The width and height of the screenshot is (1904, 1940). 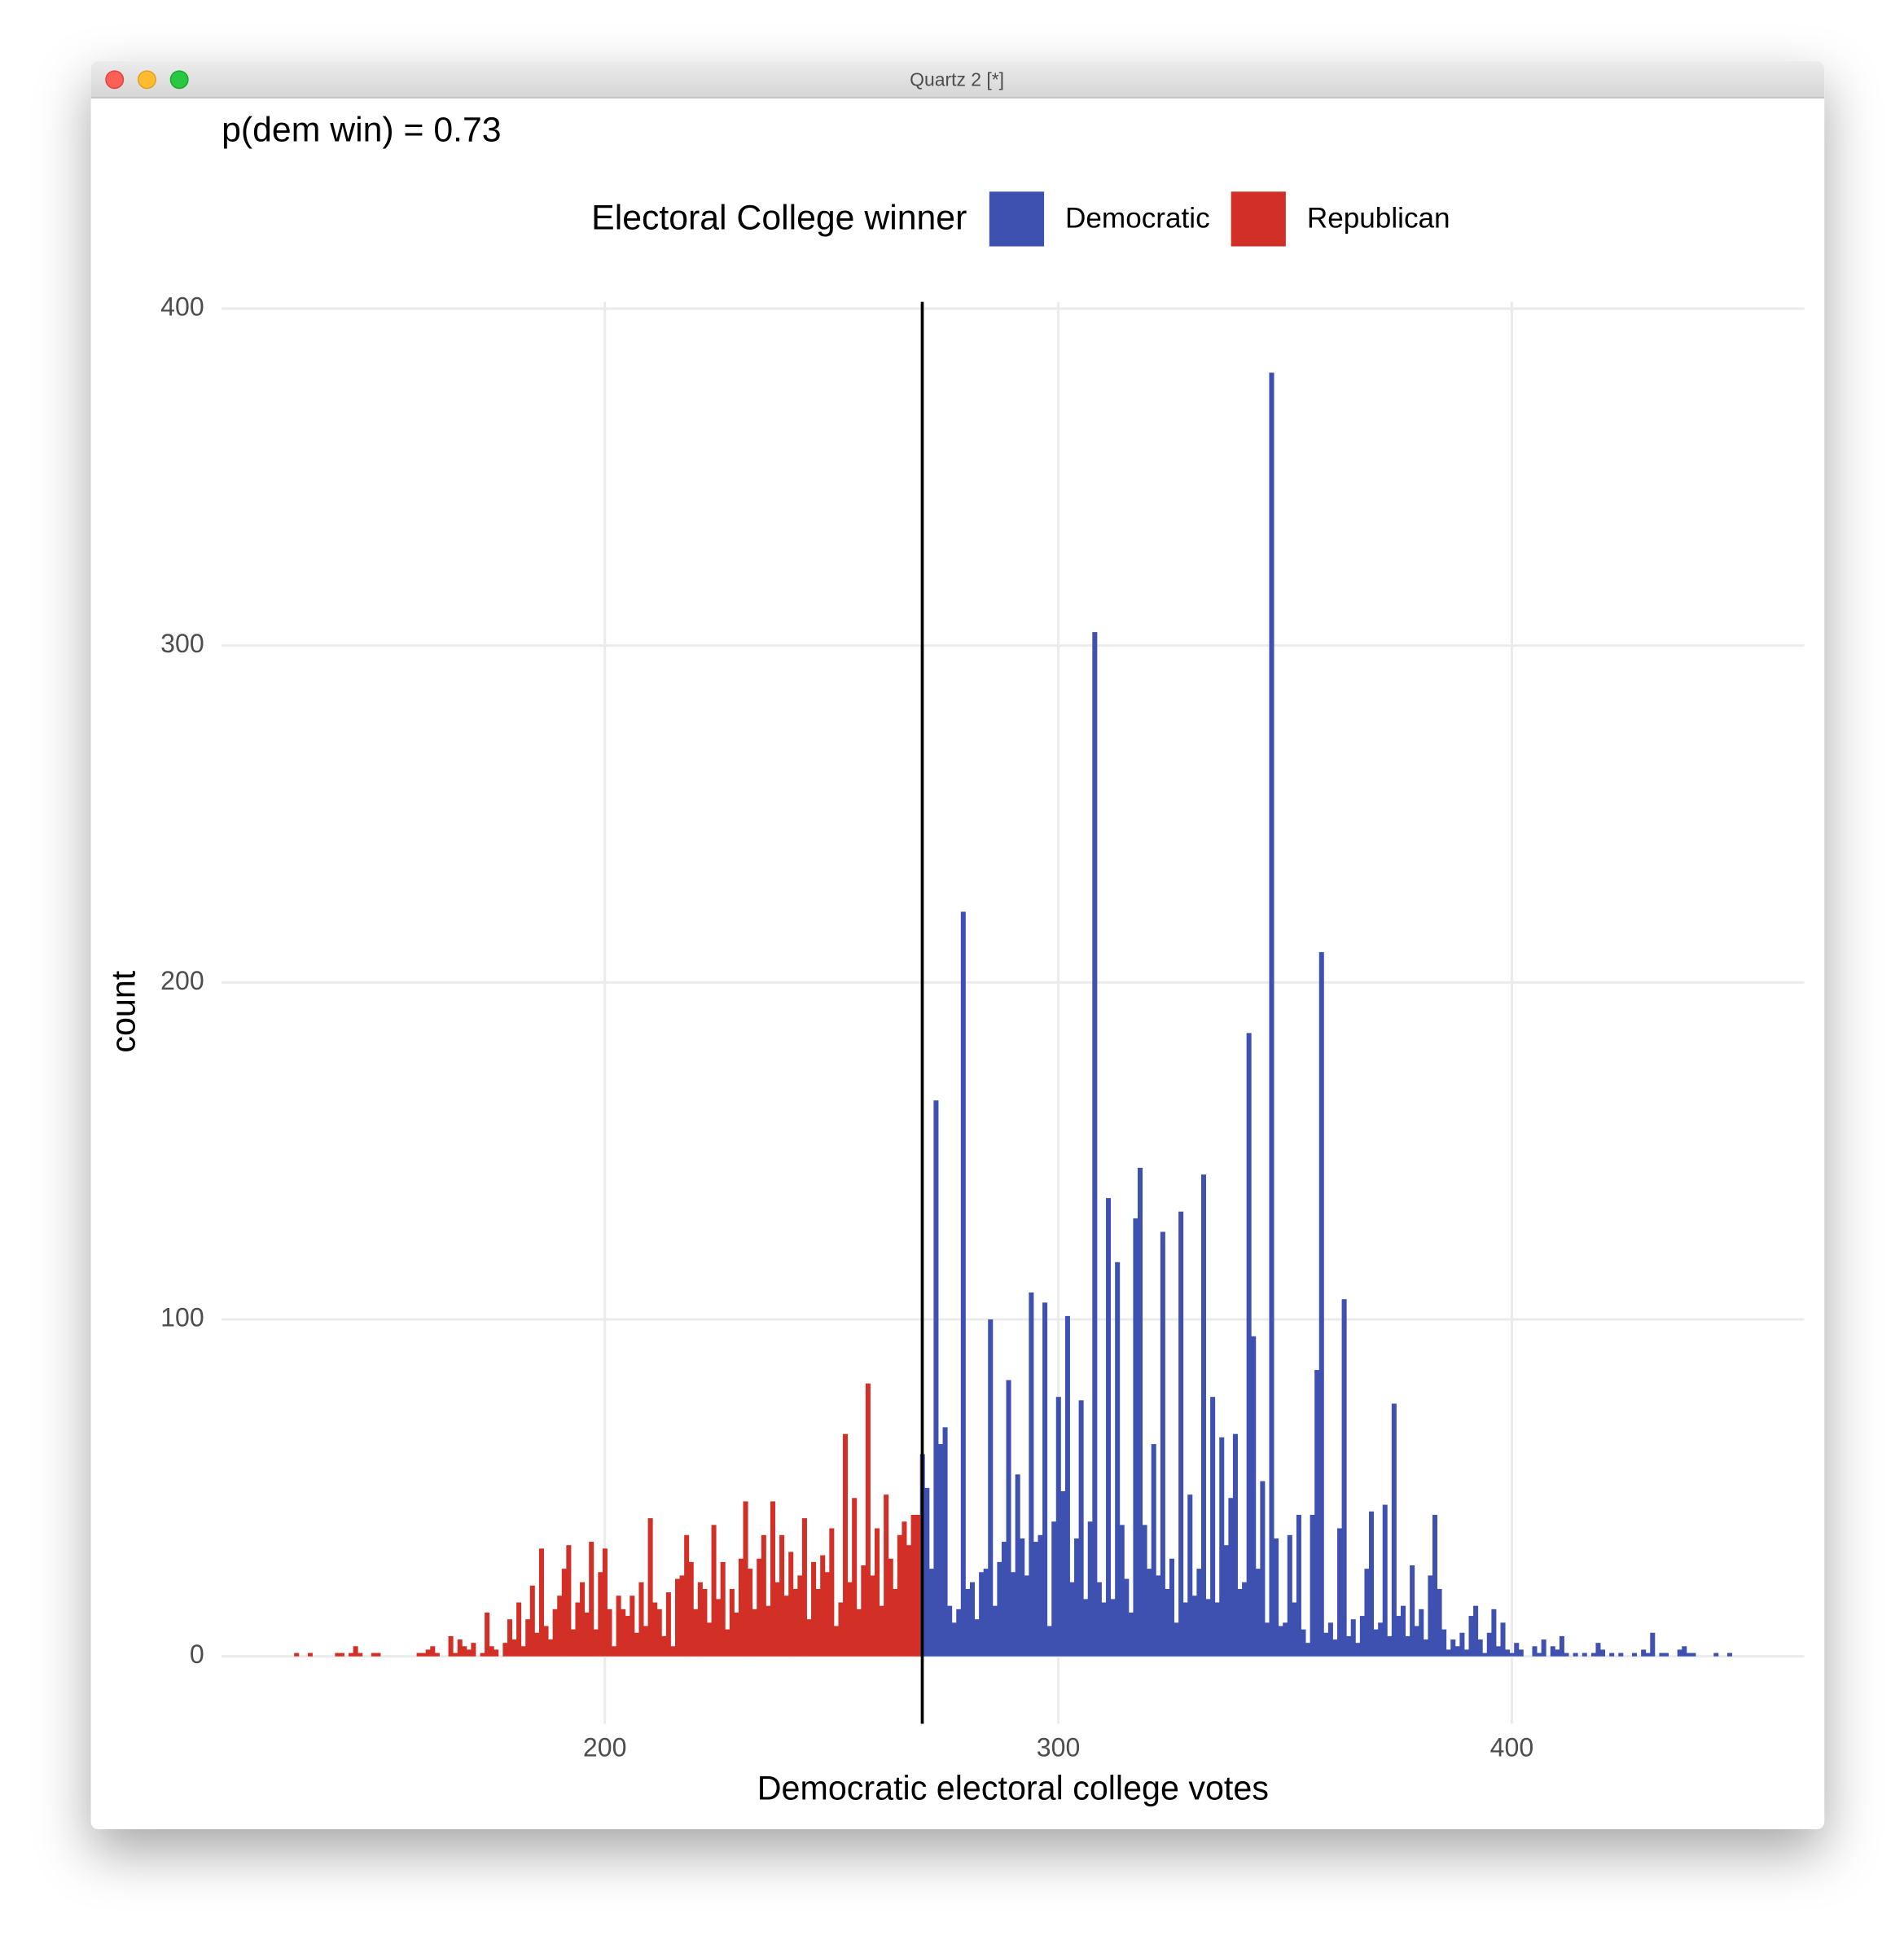 I want to click on x-axis-title: Democratic electoral college votes, so click(x=1013, y=1788).